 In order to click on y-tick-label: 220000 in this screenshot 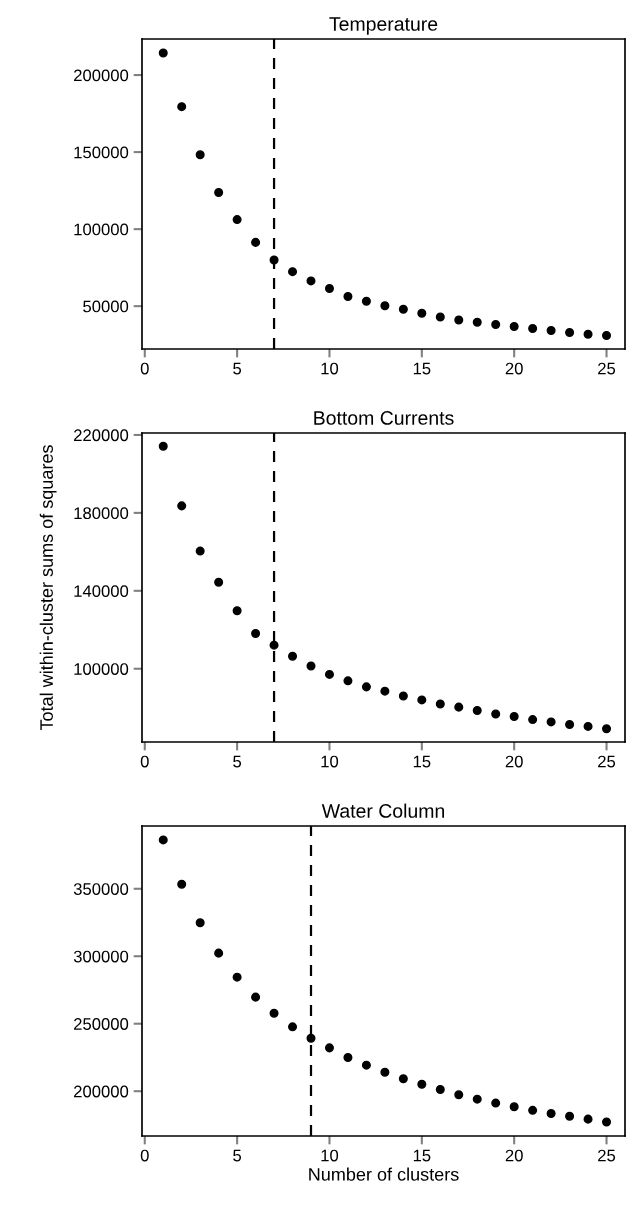, I will do `click(101, 435)`.